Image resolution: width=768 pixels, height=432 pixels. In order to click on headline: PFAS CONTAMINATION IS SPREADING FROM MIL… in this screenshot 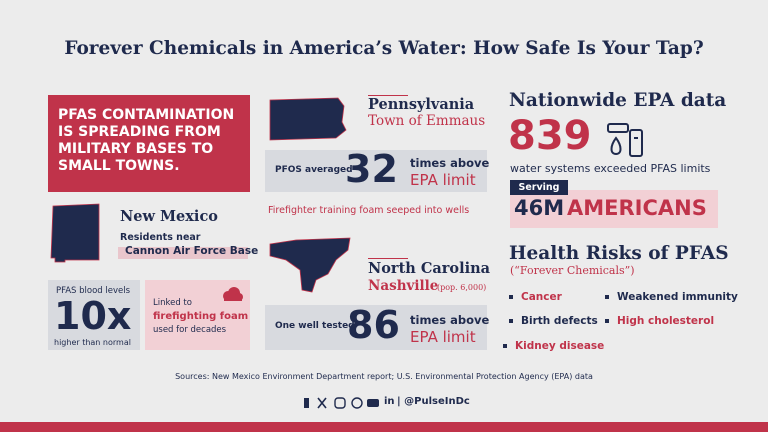, I will do `click(146, 140)`.